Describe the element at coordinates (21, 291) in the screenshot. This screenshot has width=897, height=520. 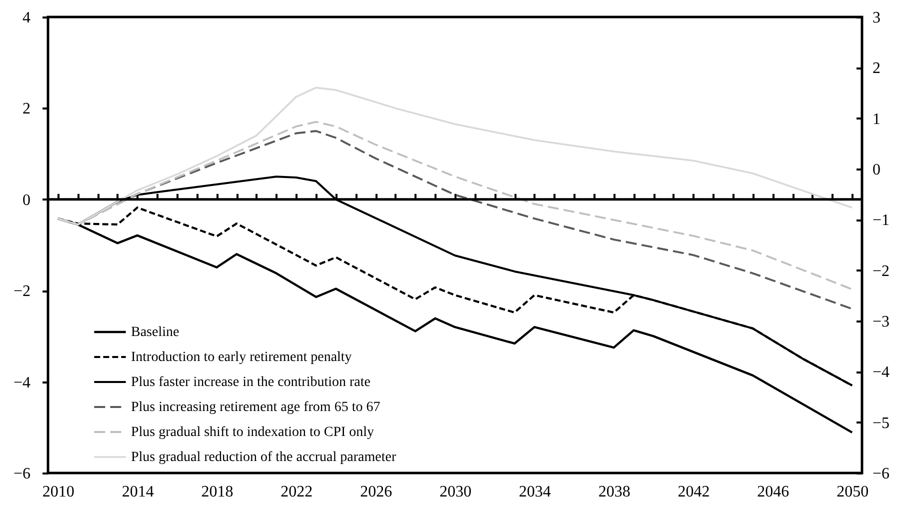
I see `y-tick-label: −2` at that location.